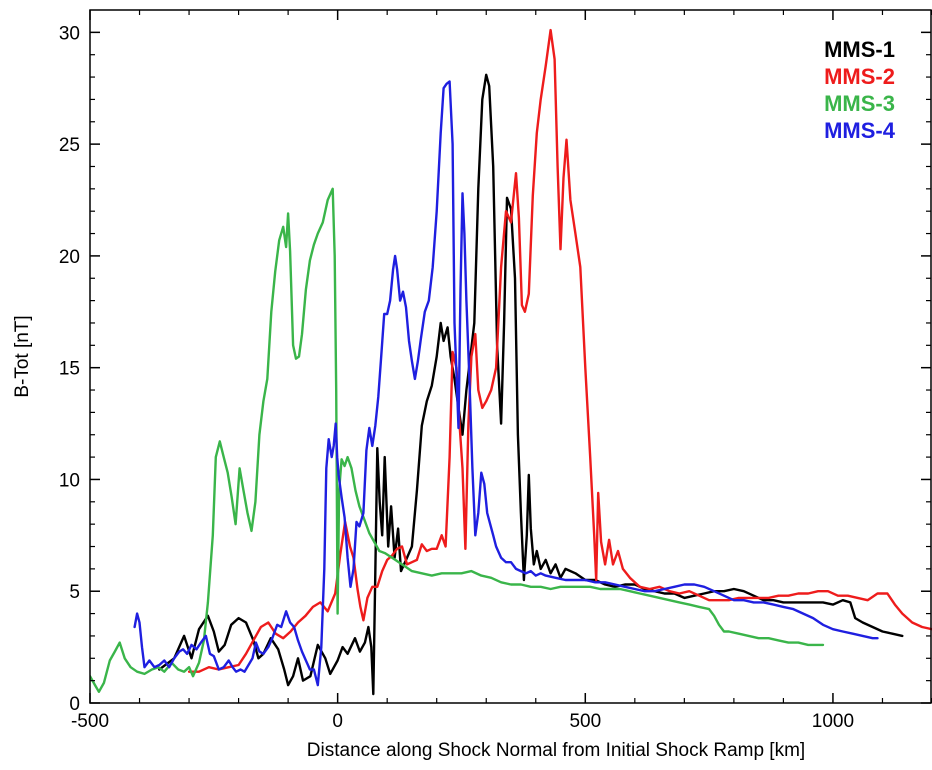  Describe the element at coordinates (833, 721) in the screenshot. I see `x-tick-label: 1000` at that location.